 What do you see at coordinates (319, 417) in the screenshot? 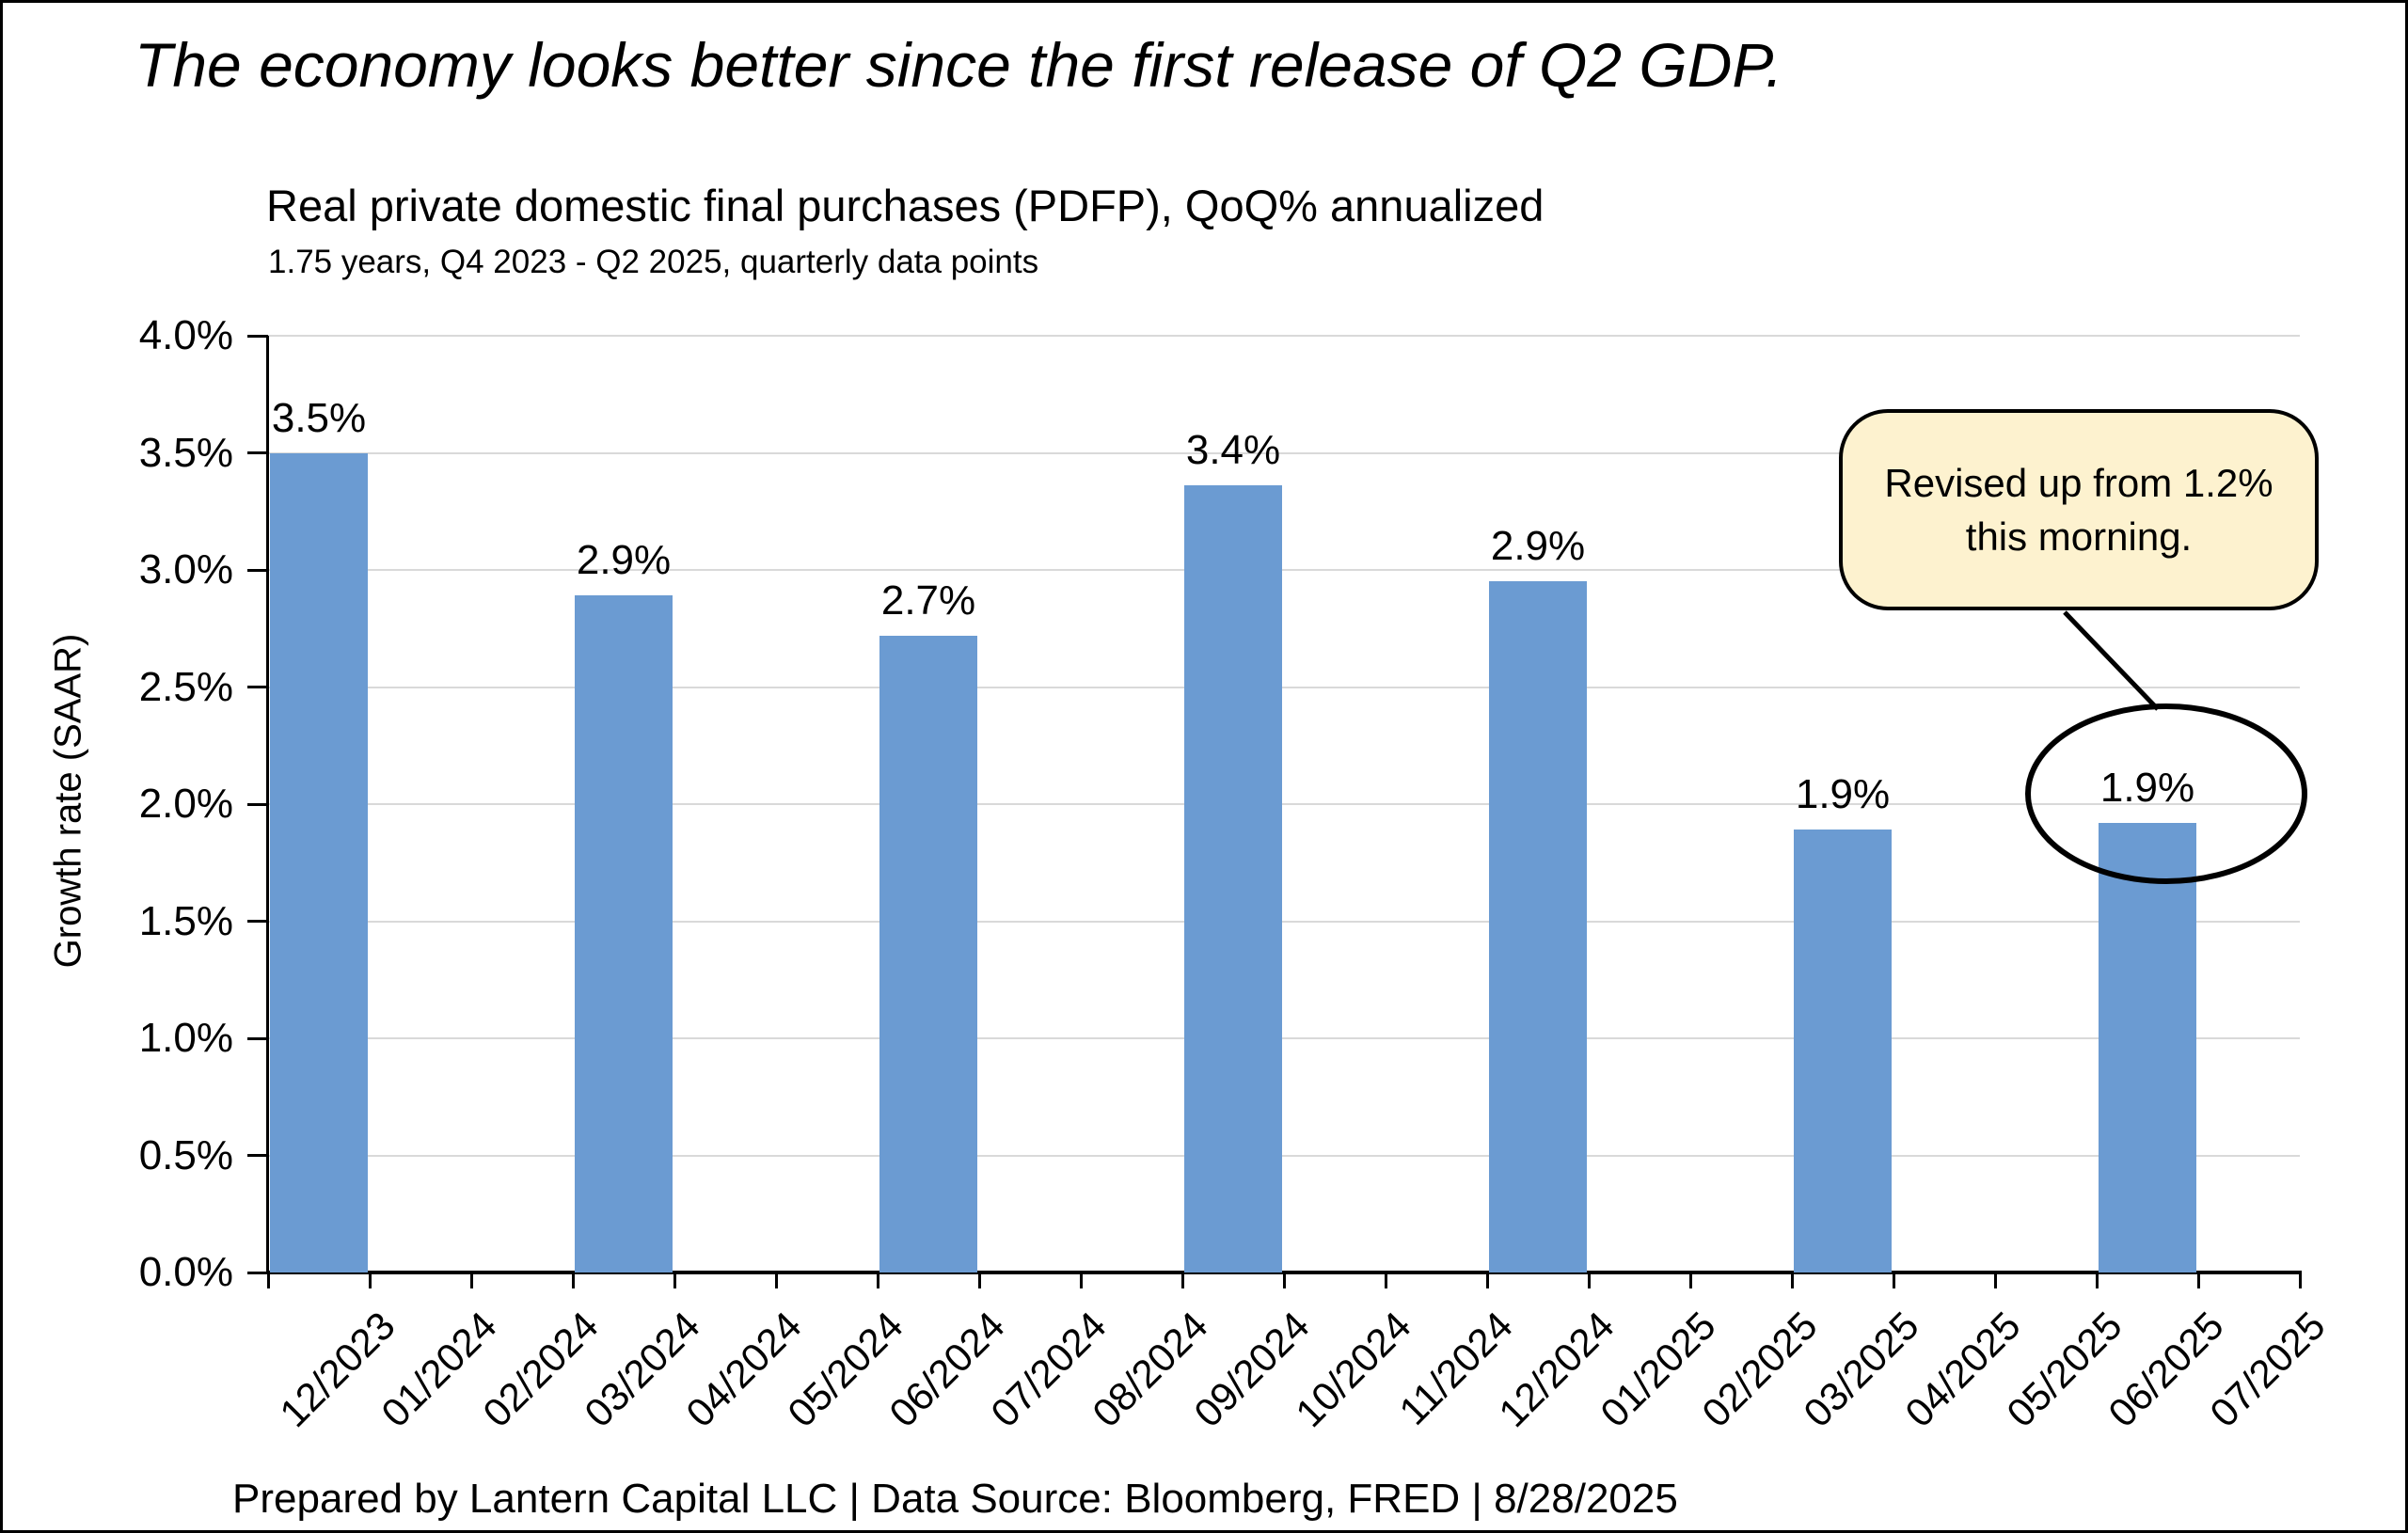
I see `bar-value-label: 3.5%` at bounding box center [319, 417].